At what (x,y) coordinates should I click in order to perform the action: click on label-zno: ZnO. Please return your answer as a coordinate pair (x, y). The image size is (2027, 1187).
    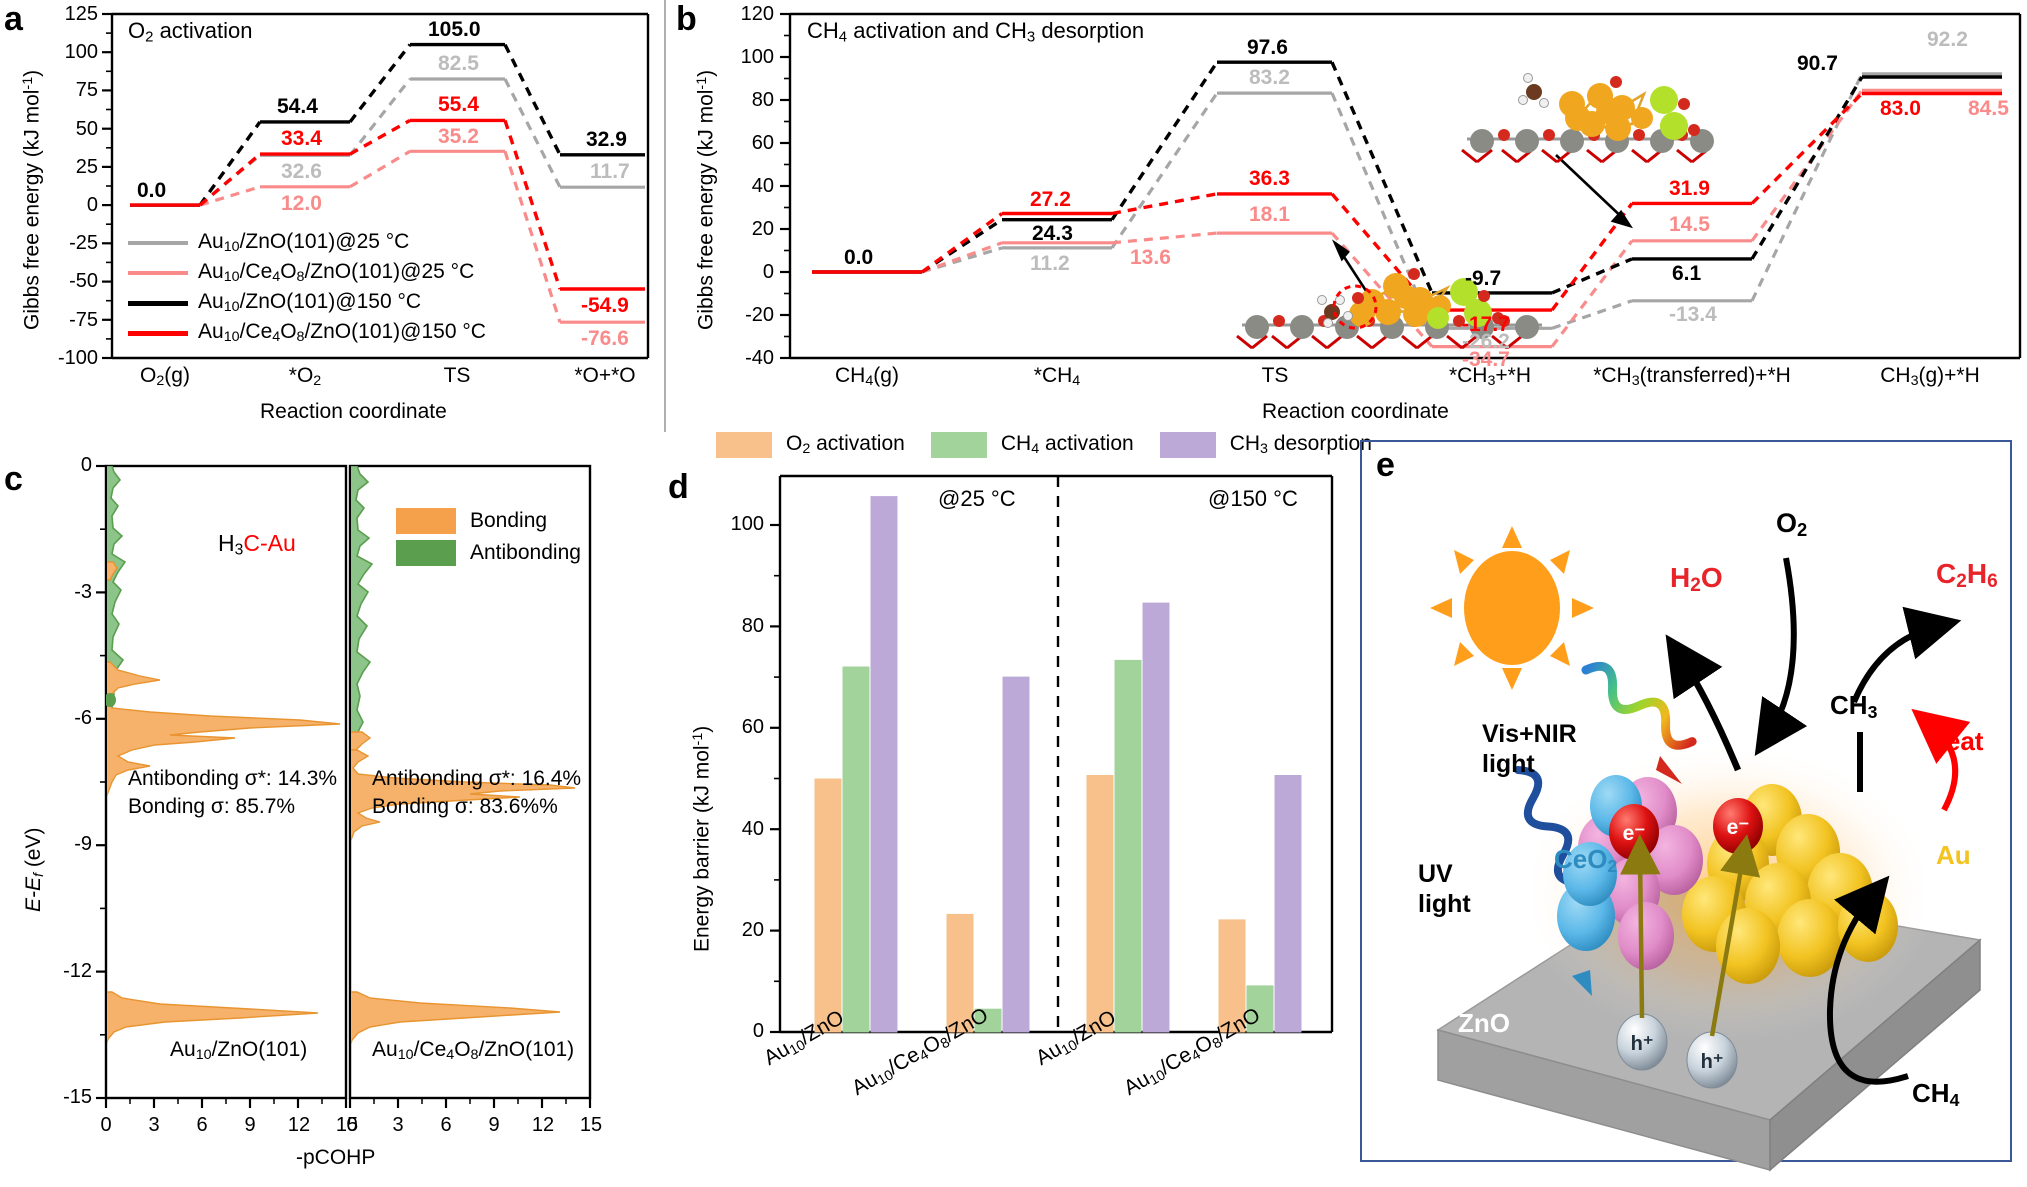
    Looking at the image, I should click on (1484, 1023).